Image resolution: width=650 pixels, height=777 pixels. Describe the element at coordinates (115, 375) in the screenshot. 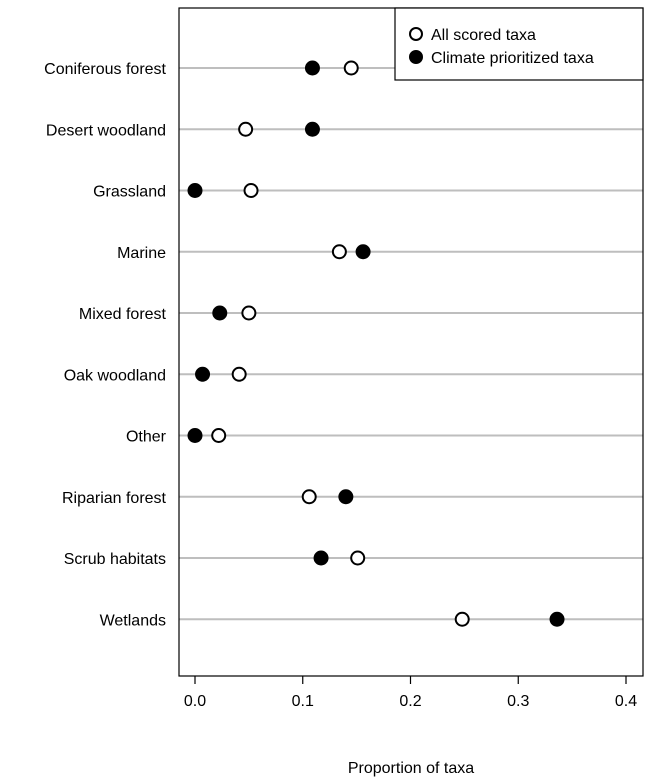

I see `category-label-oak-woodland: Oak woodland` at that location.